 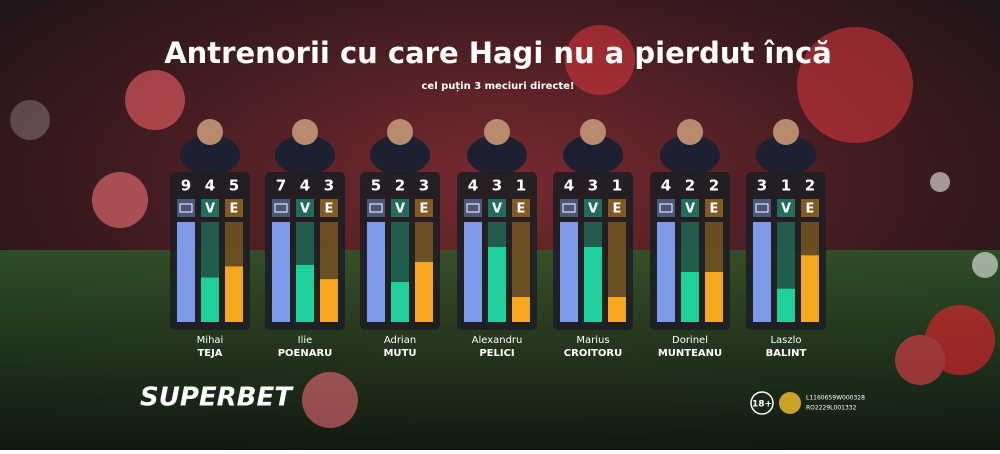 I want to click on first-name: Laszlo, so click(x=785, y=340).